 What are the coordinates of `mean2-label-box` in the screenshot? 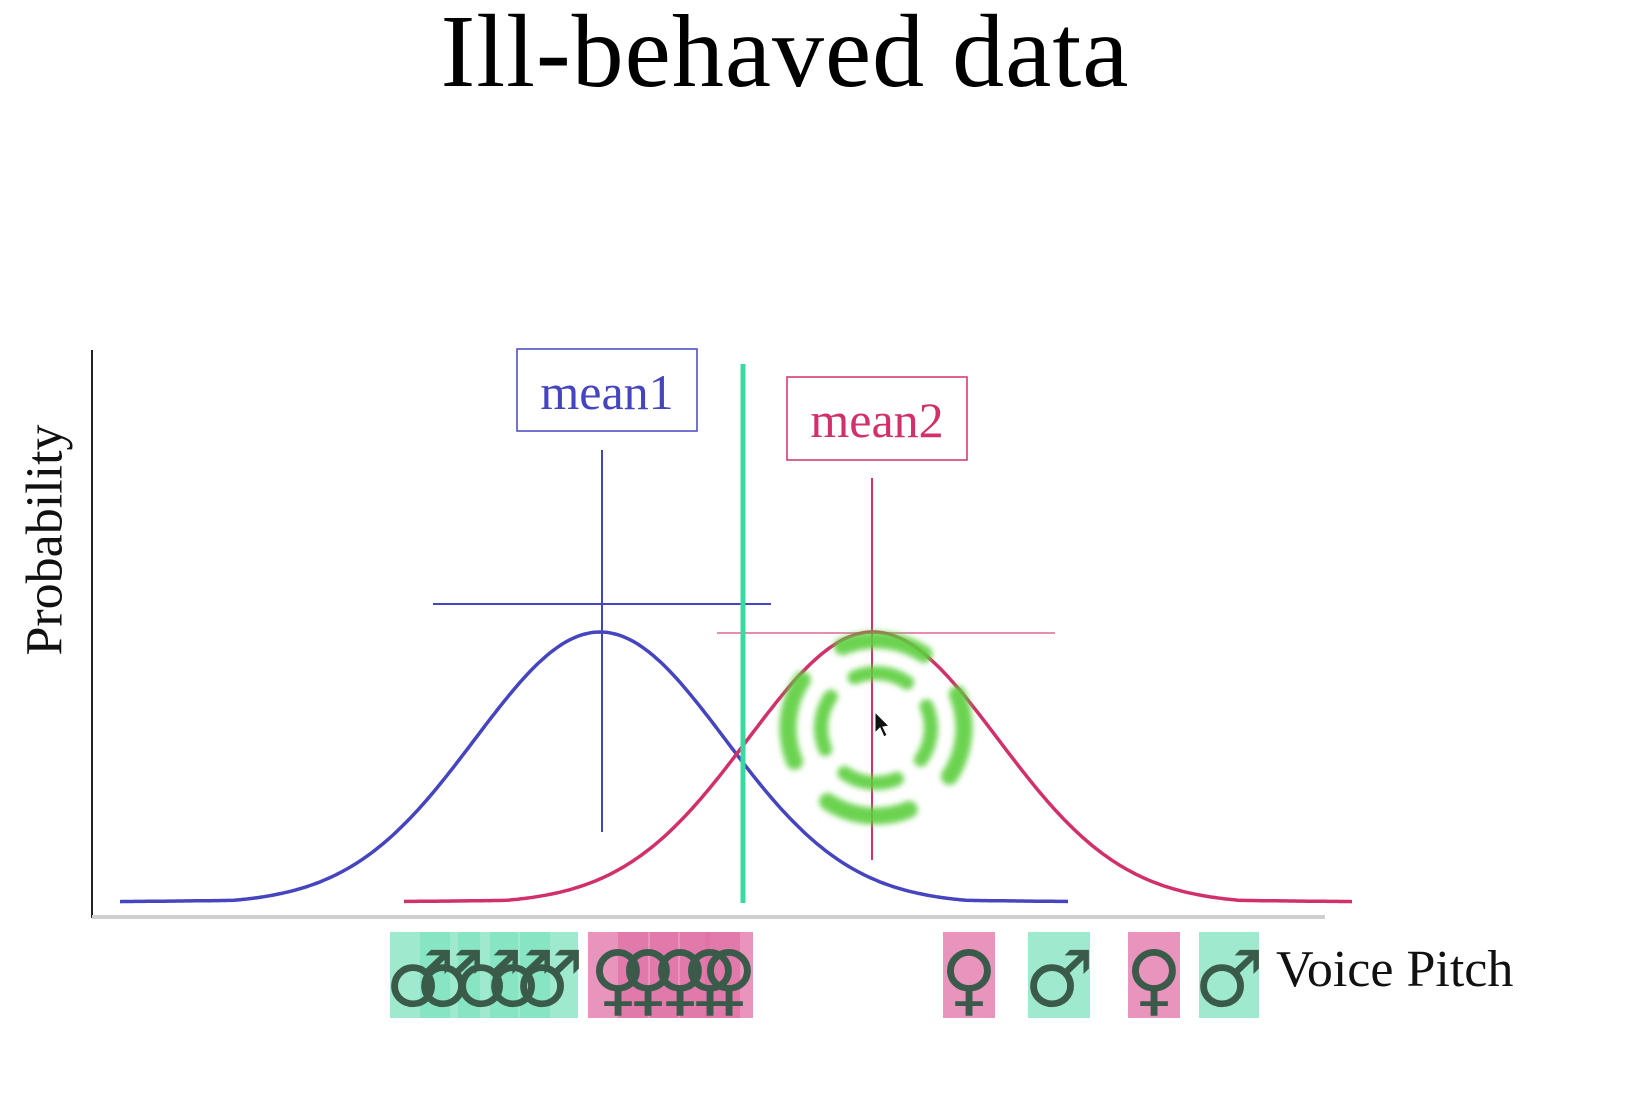 It's located at (877, 418).